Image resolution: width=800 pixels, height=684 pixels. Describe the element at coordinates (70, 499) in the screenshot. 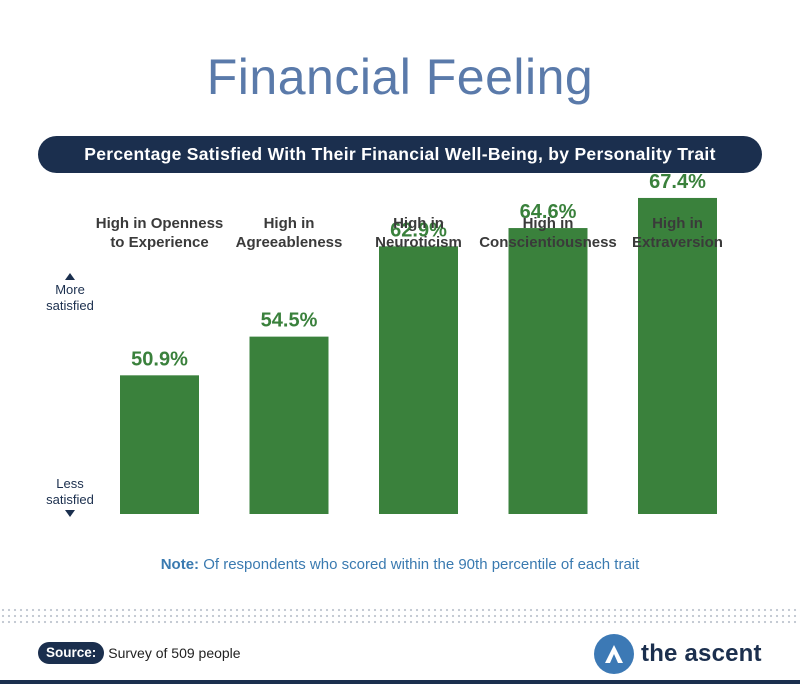

I see `axis-bottom-label: satisfied` at that location.